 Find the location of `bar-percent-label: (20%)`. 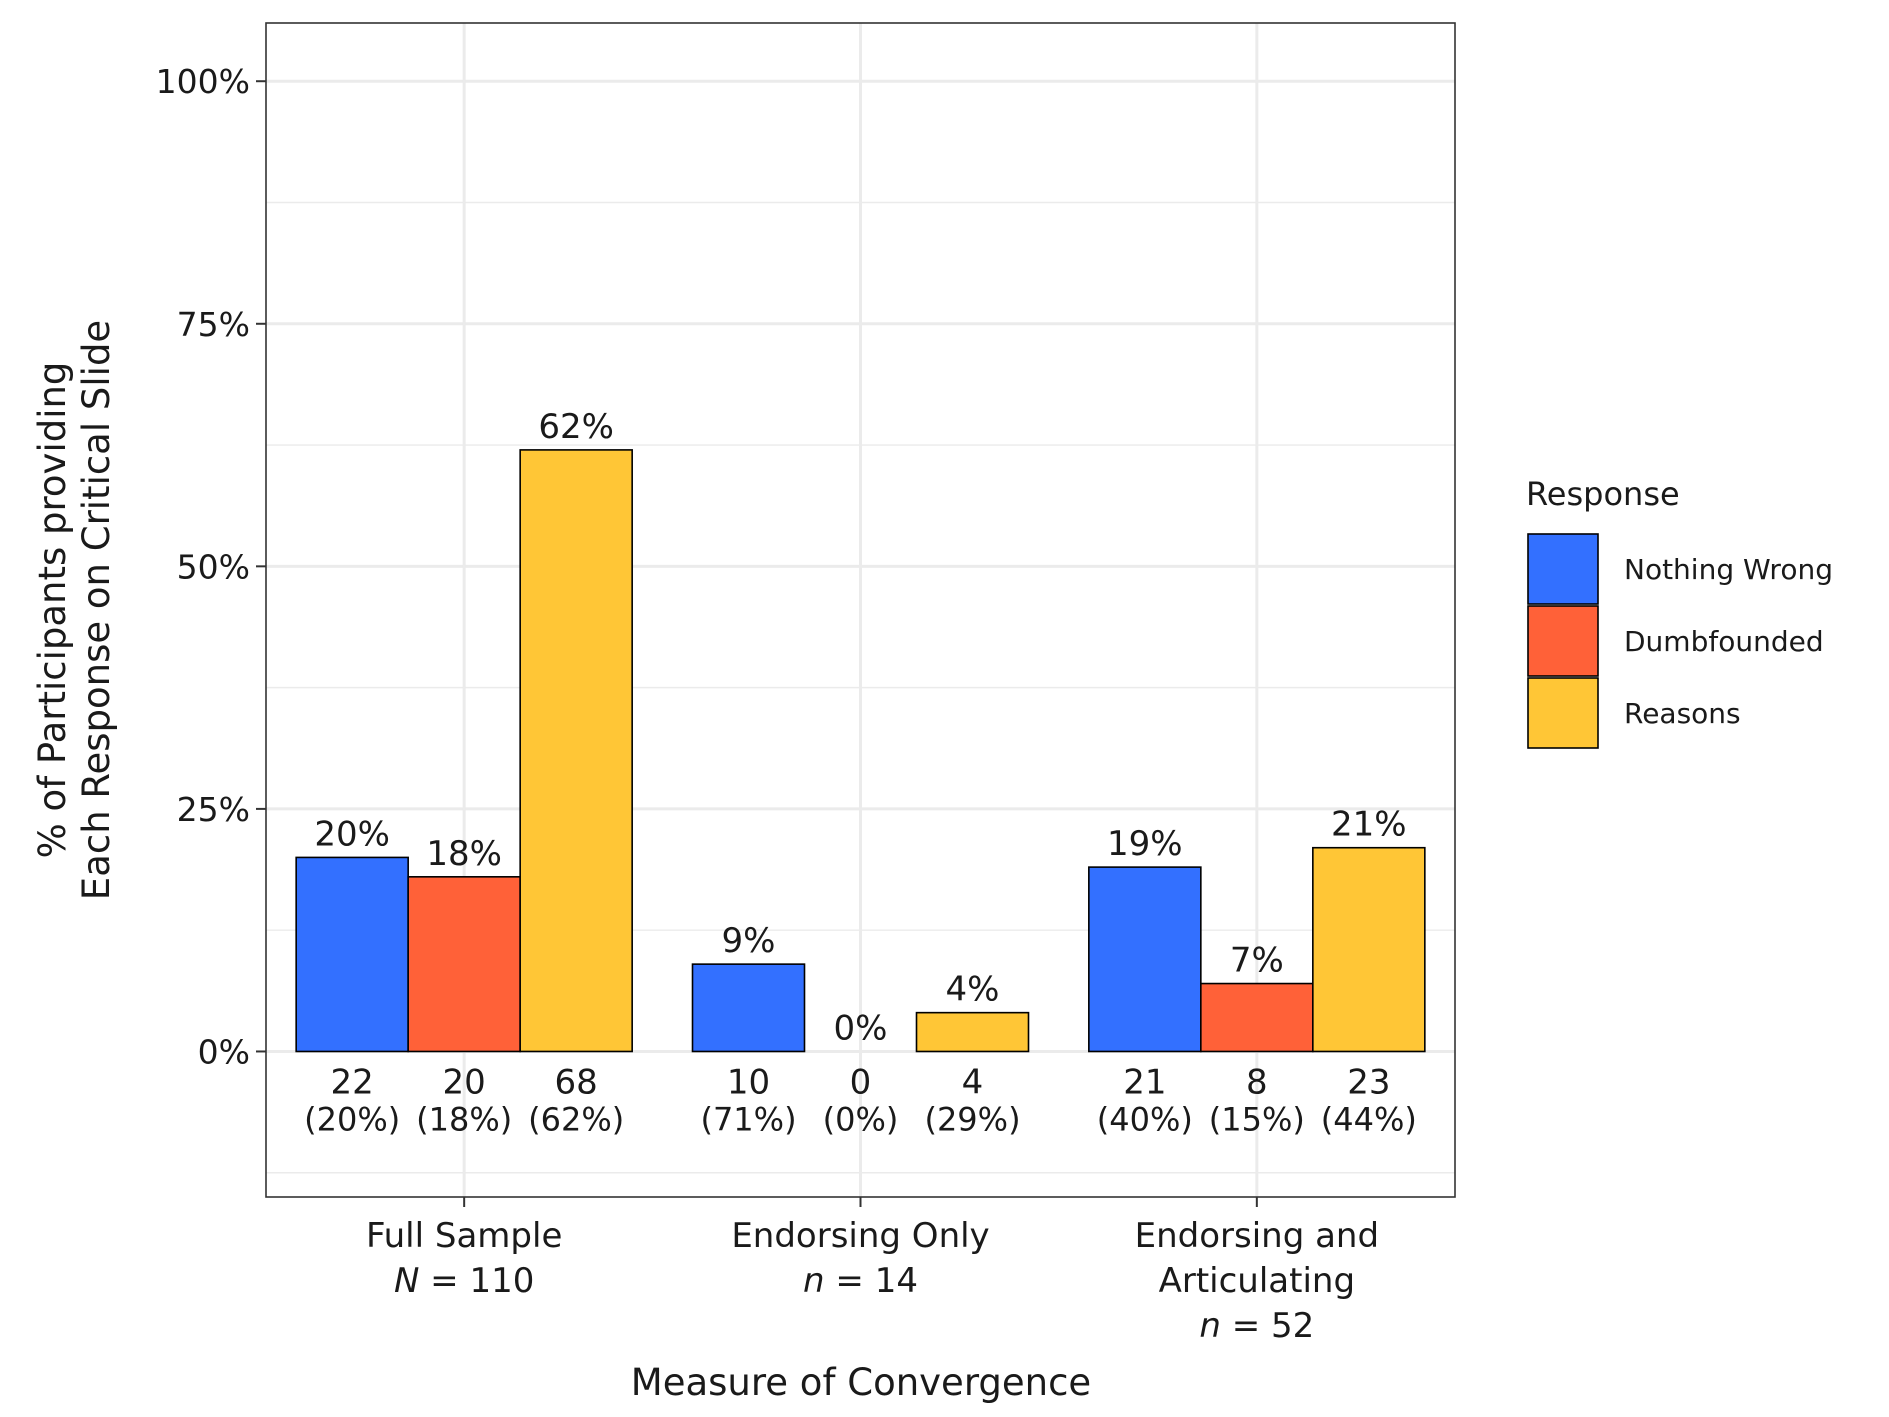

bar-percent-label: (20%) is located at coordinates (352, 1119).